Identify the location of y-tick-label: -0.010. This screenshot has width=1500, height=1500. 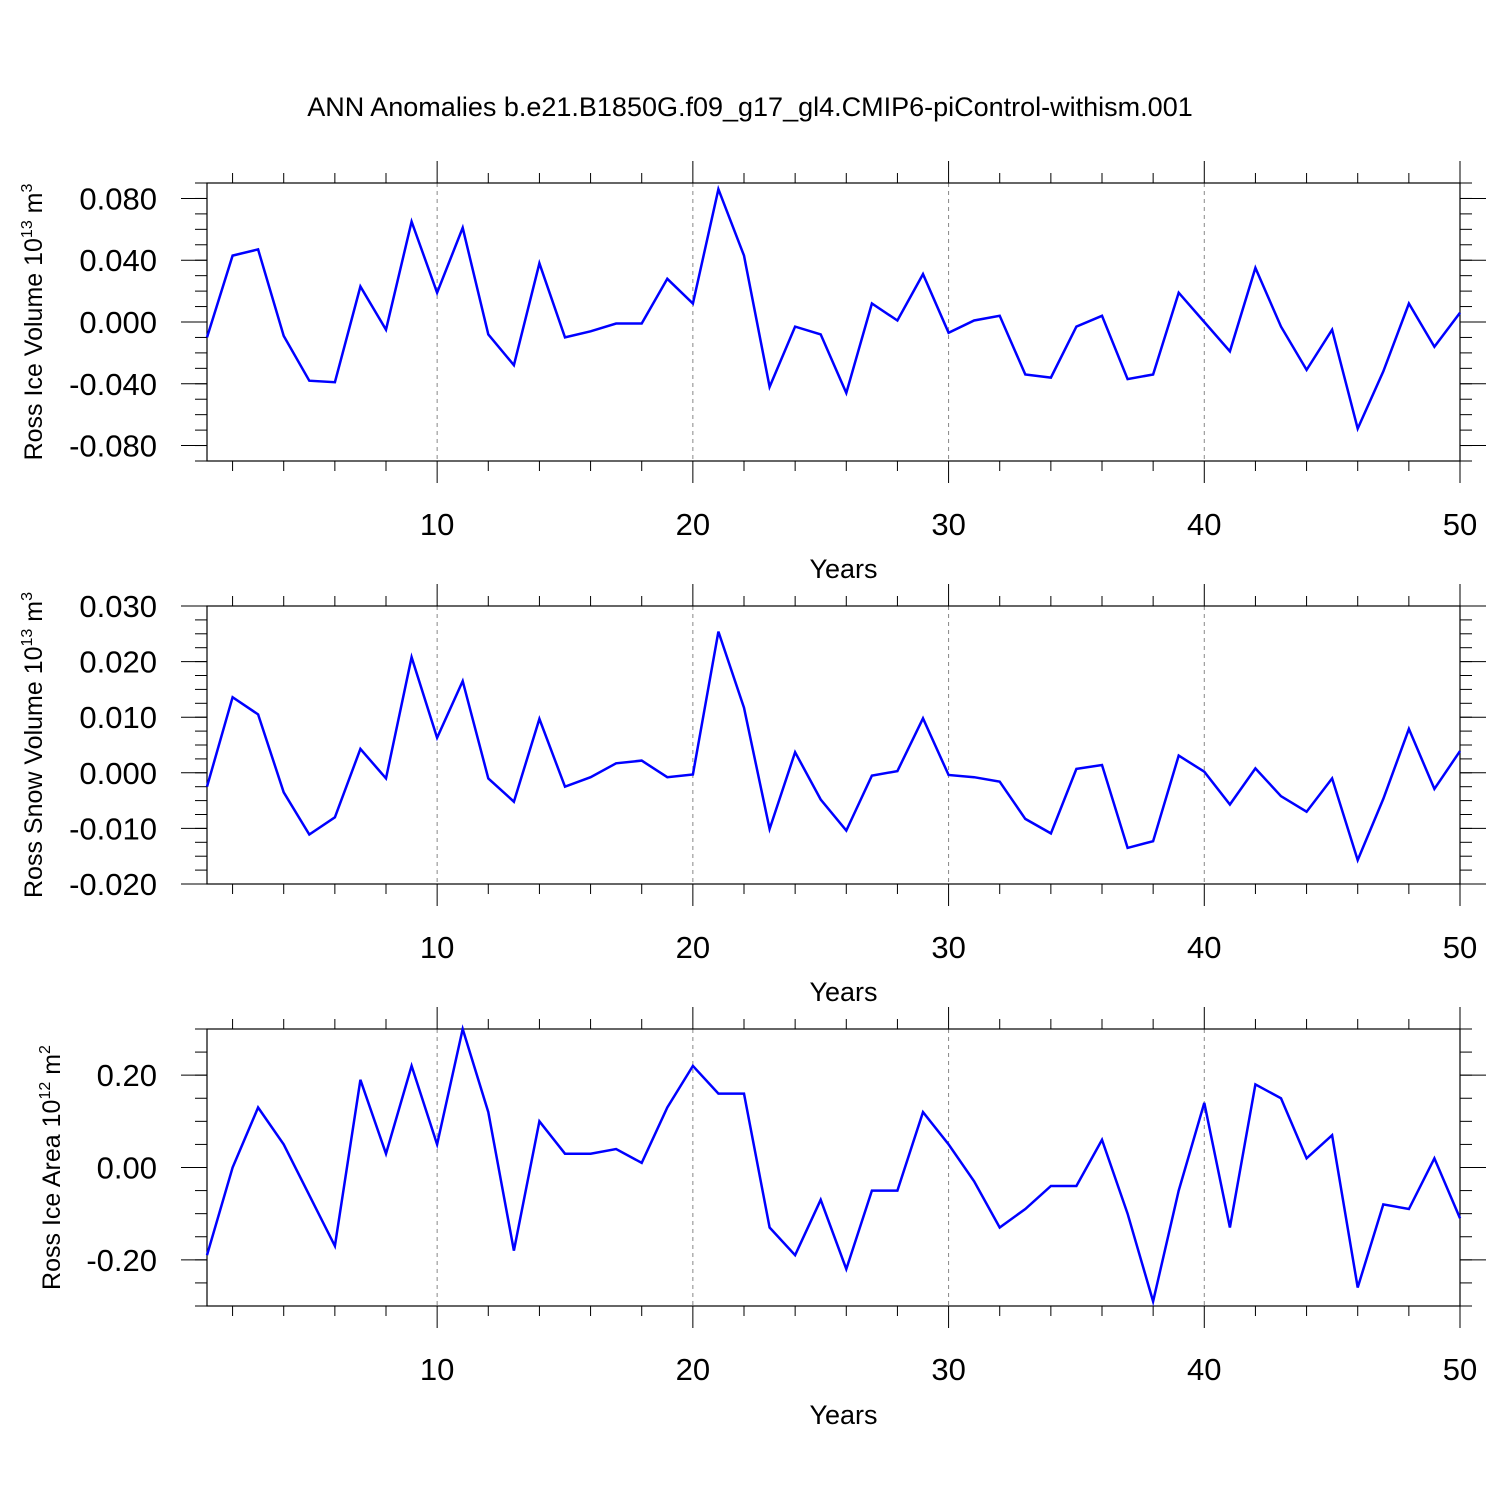
(113, 828).